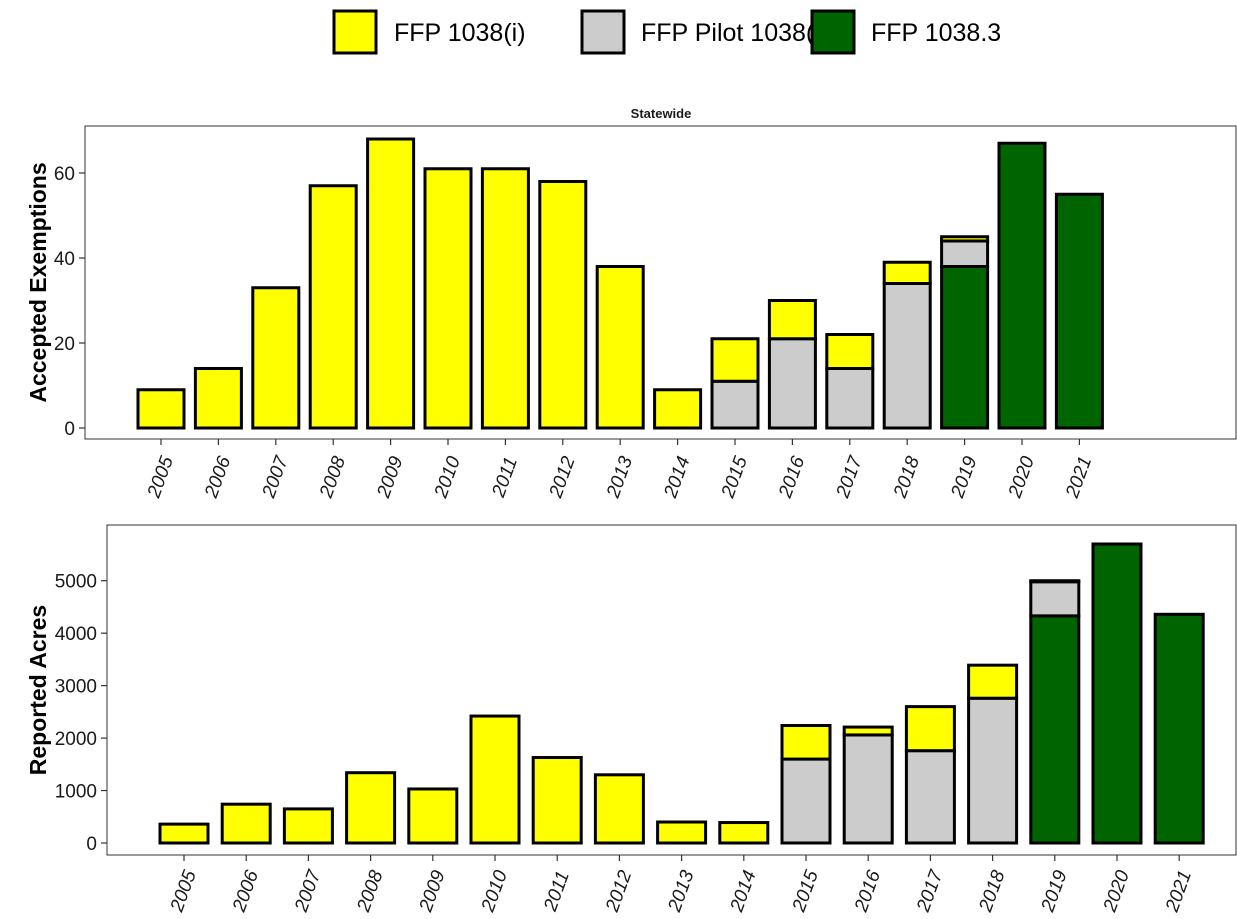 This screenshot has width=1237, height=919. I want to click on y-axis-title: Accepted Exemptions, so click(38, 282).